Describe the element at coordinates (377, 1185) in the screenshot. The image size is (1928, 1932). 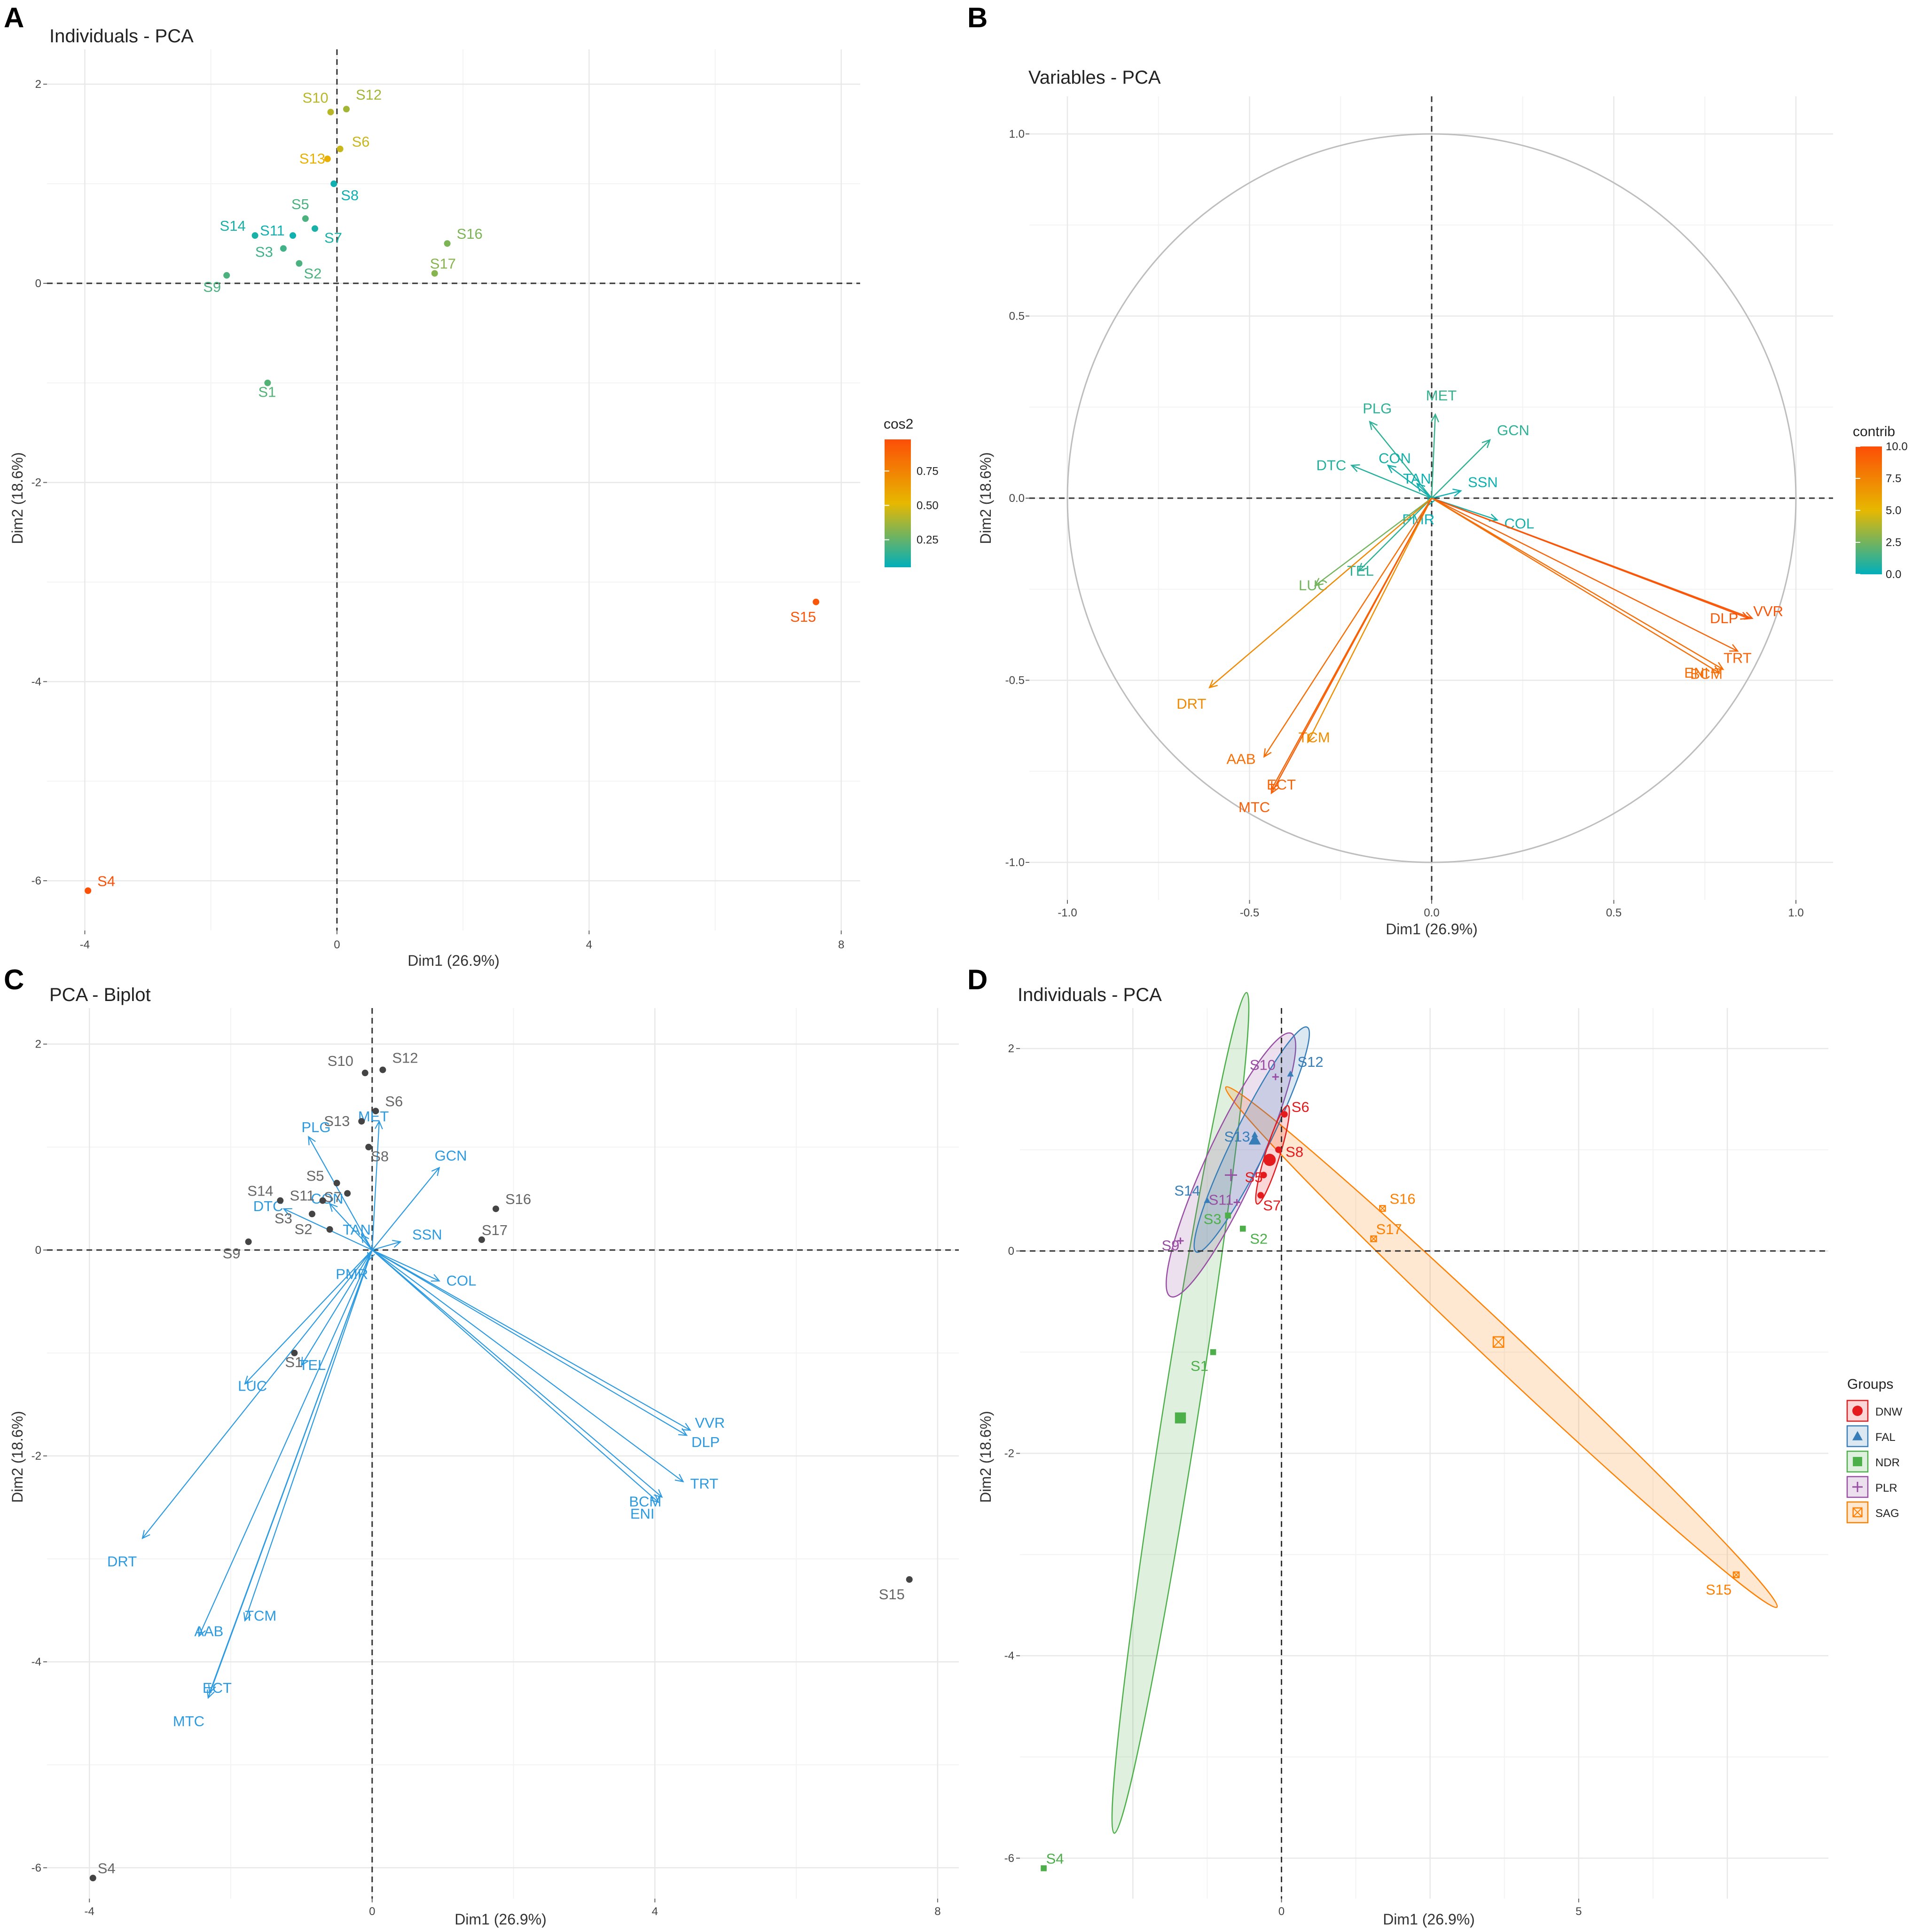
I see `panel-c-arrow-met` at that location.